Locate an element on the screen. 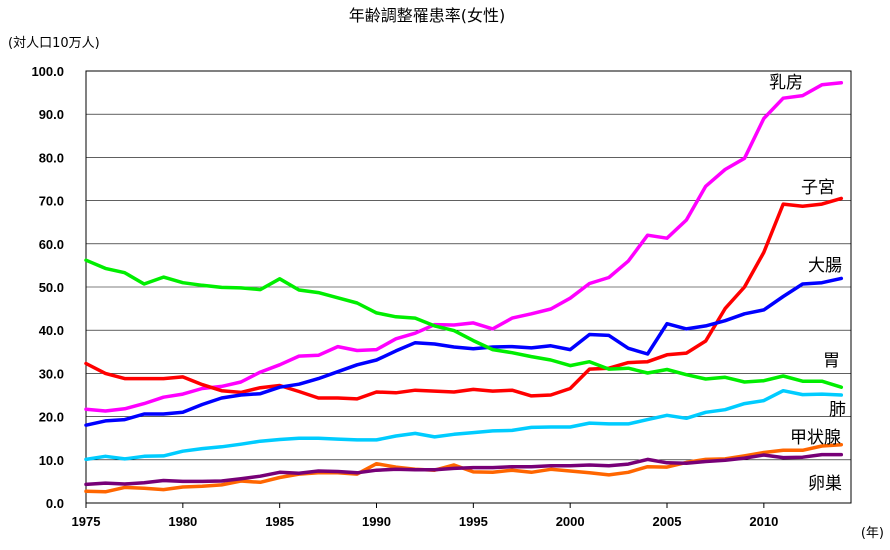  series-line-卵巣 is located at coordinates (464, 469).